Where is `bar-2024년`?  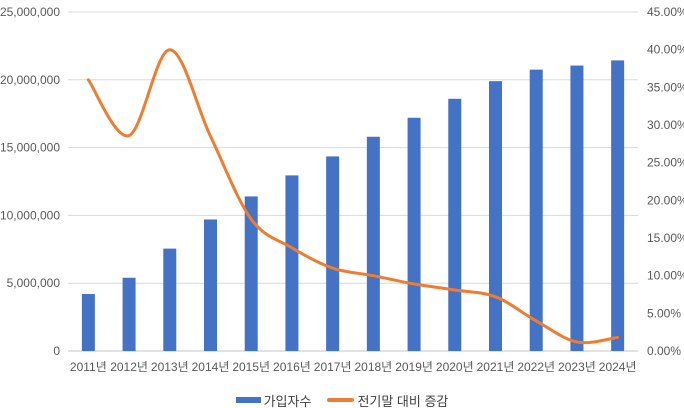 bar-2024년 is located at coordinates (618, 205).